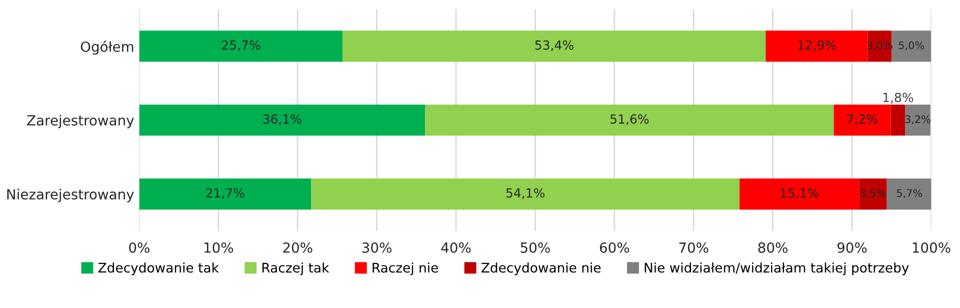  I want to click on x-tick-label: 80%, so click(773, 247).